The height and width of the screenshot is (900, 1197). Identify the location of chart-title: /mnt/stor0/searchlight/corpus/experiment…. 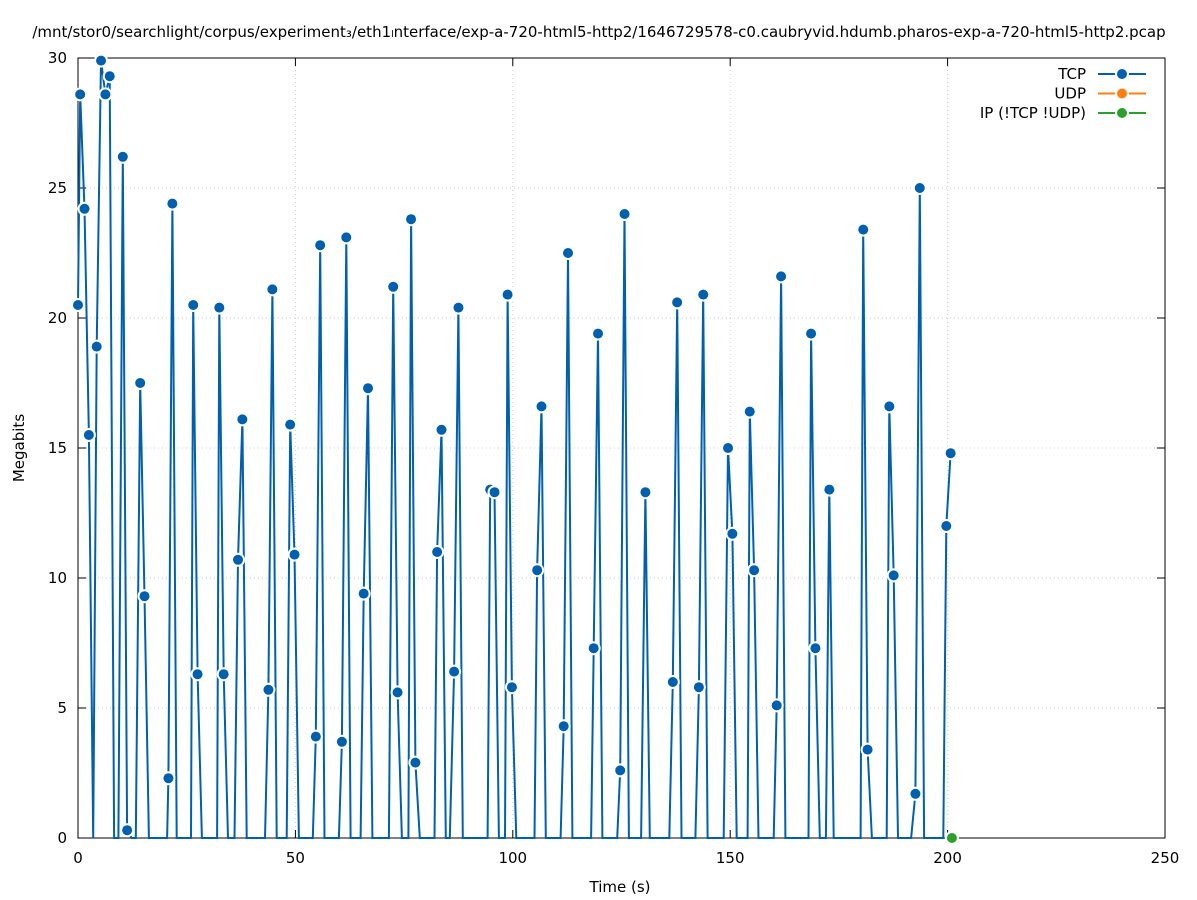
(598, 32).